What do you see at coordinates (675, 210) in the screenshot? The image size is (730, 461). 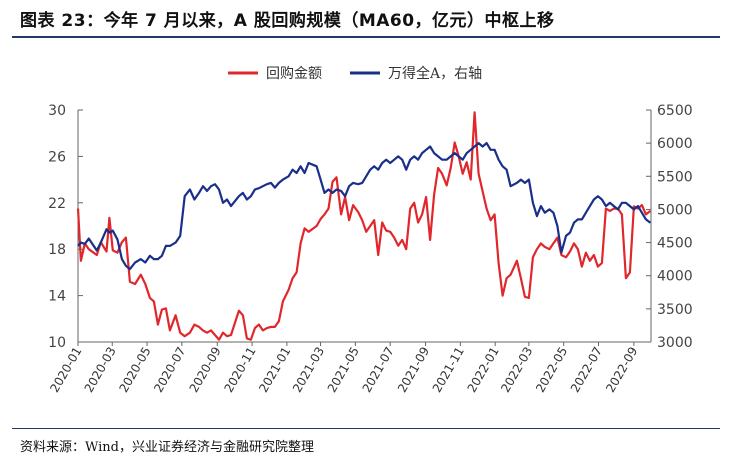 I see `y-right-tick-label: 5000` at bounding box center [675, 210].